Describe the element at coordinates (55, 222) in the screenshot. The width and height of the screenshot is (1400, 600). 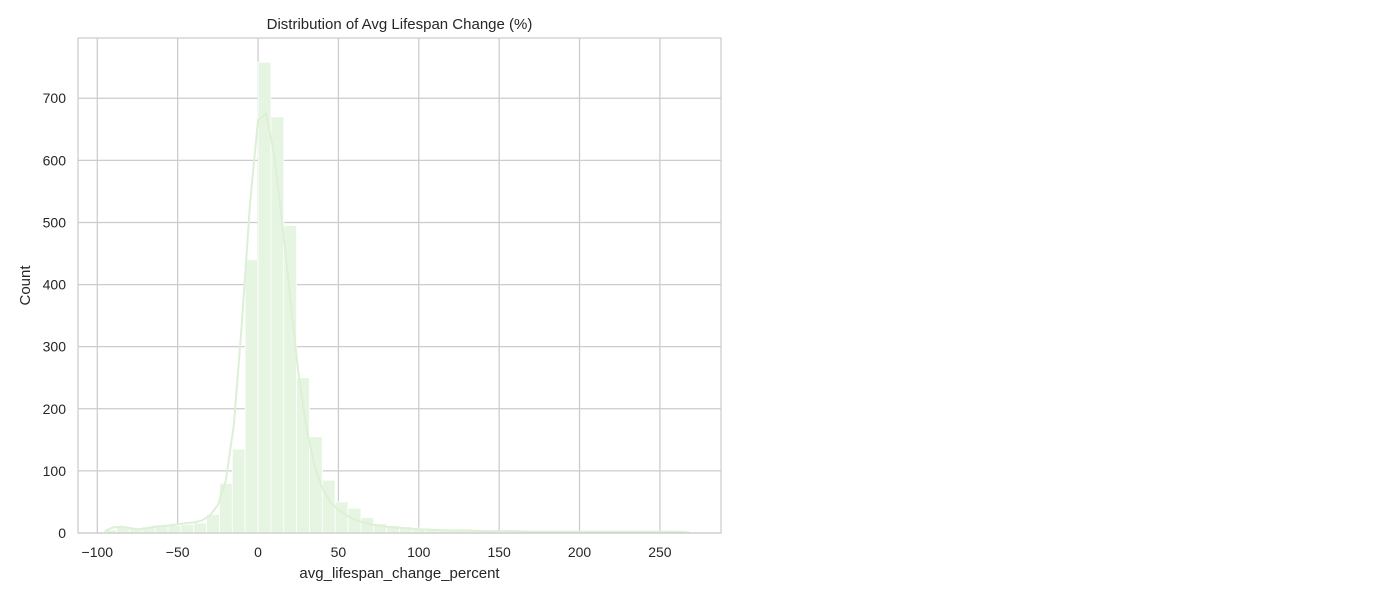
I see `y-tick-label: 500` at that location.